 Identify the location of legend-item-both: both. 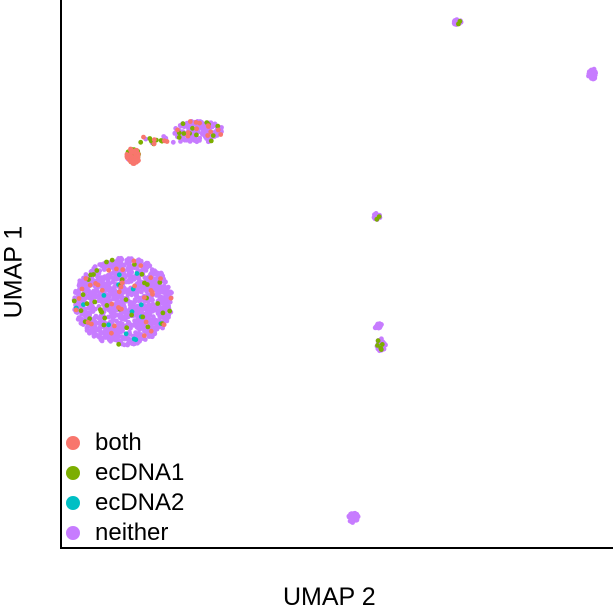
(125, 443).